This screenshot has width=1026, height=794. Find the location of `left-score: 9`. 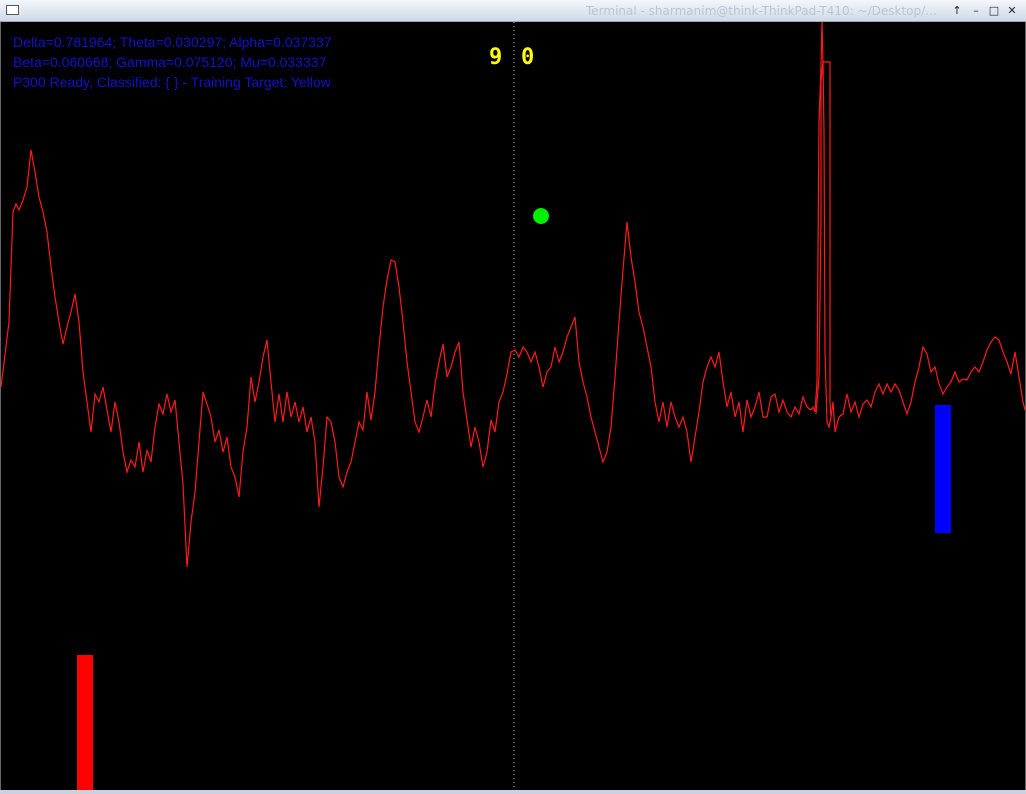

left-score: 9 is located at coordinates (496, 57).